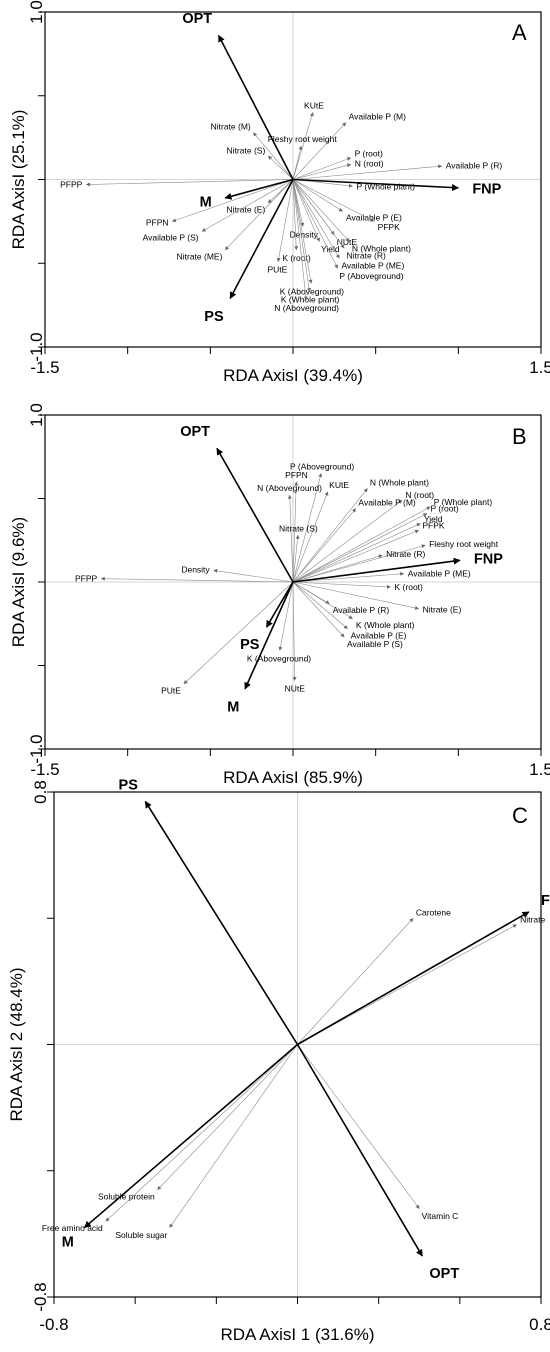 This screenshot has width=550, height=1352. I want to click on response-label-nitrate-e: Nitrate (E), so click(246, 210).